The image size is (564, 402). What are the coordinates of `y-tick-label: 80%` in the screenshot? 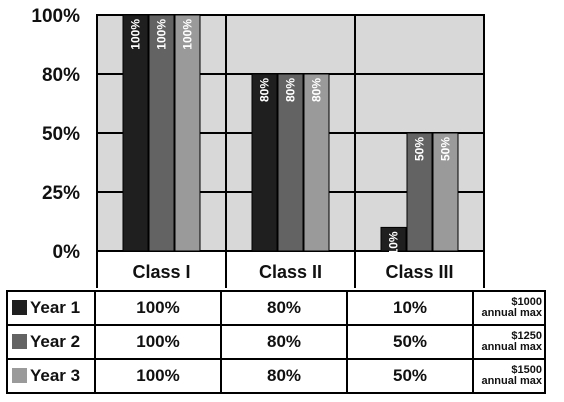 It's located at (61, 75).